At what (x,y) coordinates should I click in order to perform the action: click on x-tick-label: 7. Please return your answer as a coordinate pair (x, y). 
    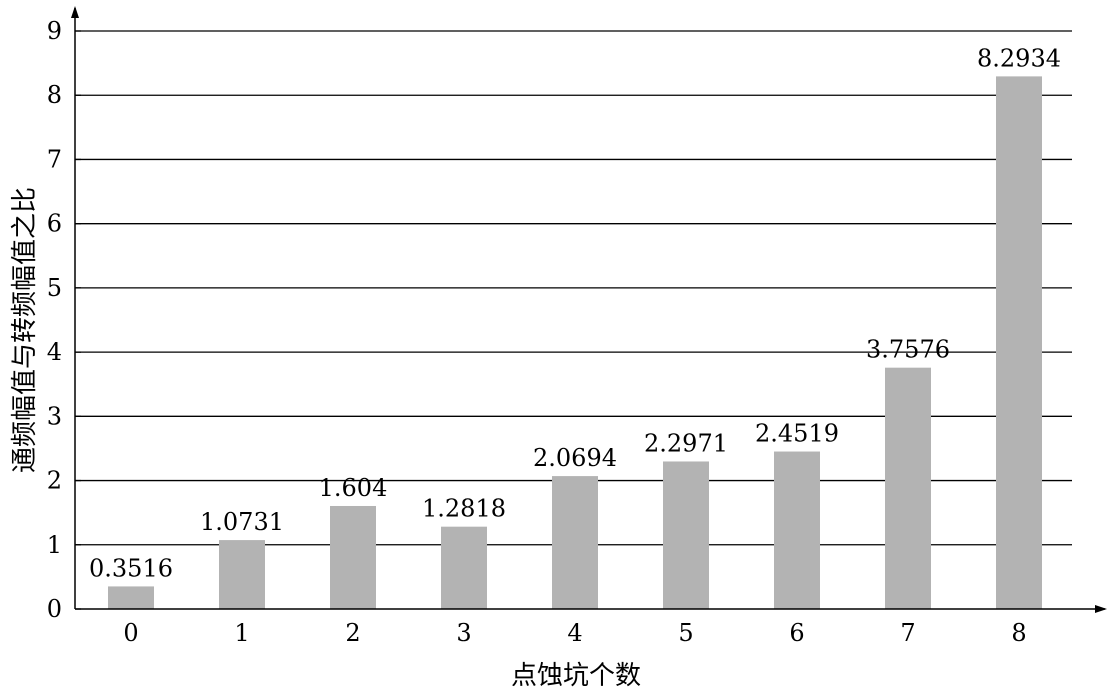
    Looking at the image, I should click on (907, 633).